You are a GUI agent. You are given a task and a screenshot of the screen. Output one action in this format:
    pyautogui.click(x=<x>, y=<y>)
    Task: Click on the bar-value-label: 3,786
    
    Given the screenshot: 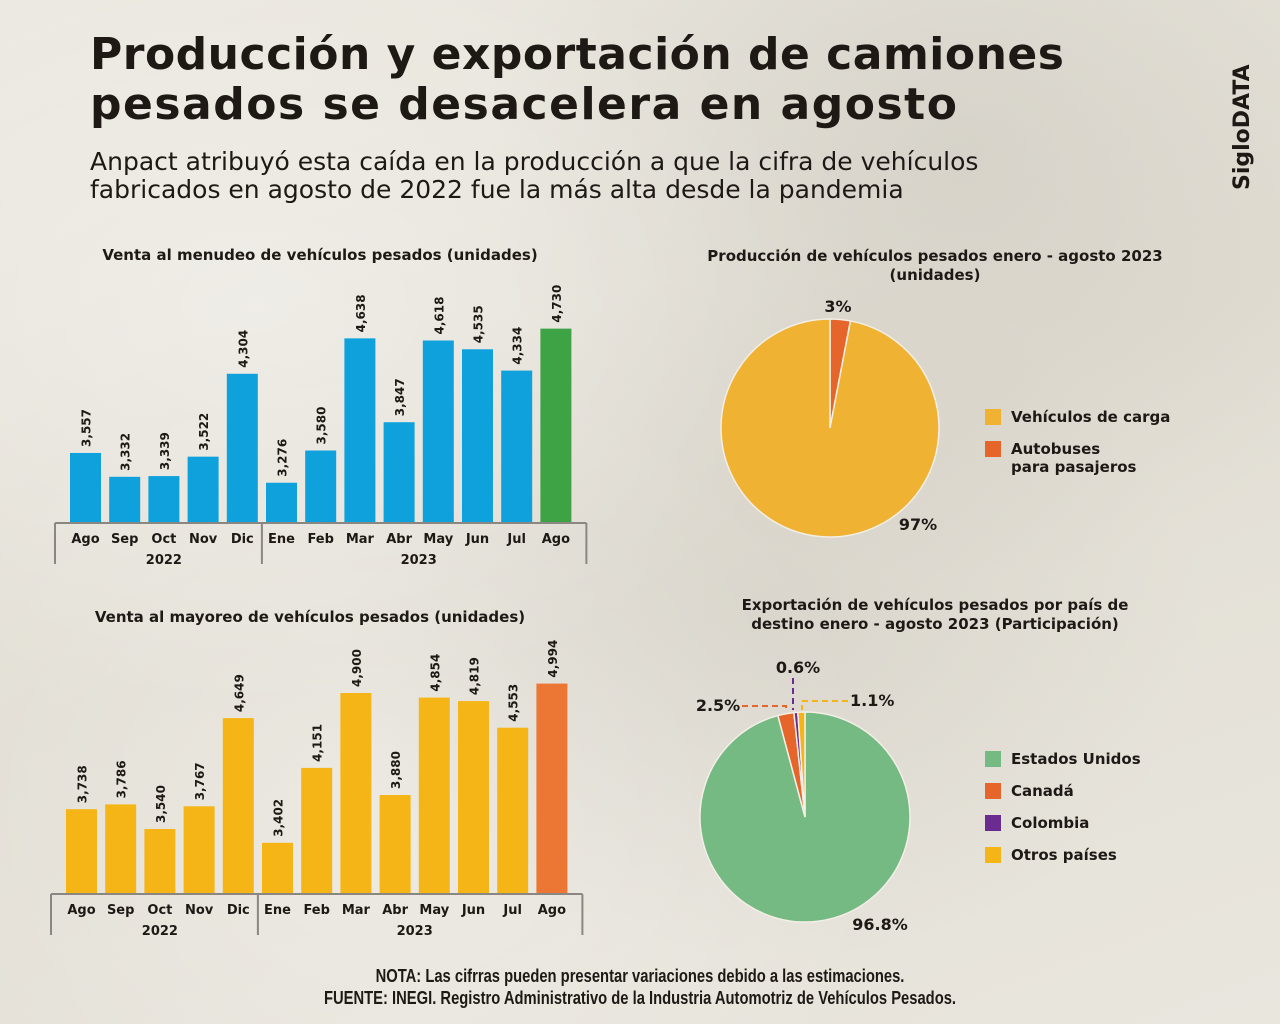 What is the action you would take?
    pyautogui.click(x=122, y=779)
    